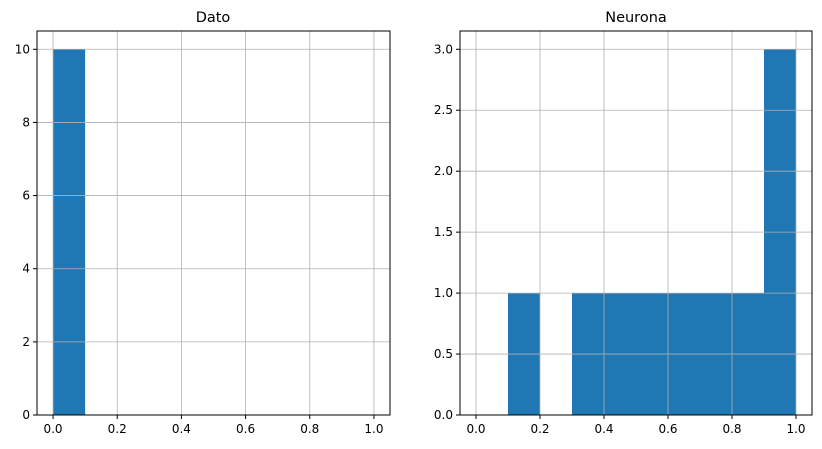  What do you see at coordinates (26, 196) in the screenshot?
I see `dato-ytick-label-3: 6` at bounding box center [26, 196].